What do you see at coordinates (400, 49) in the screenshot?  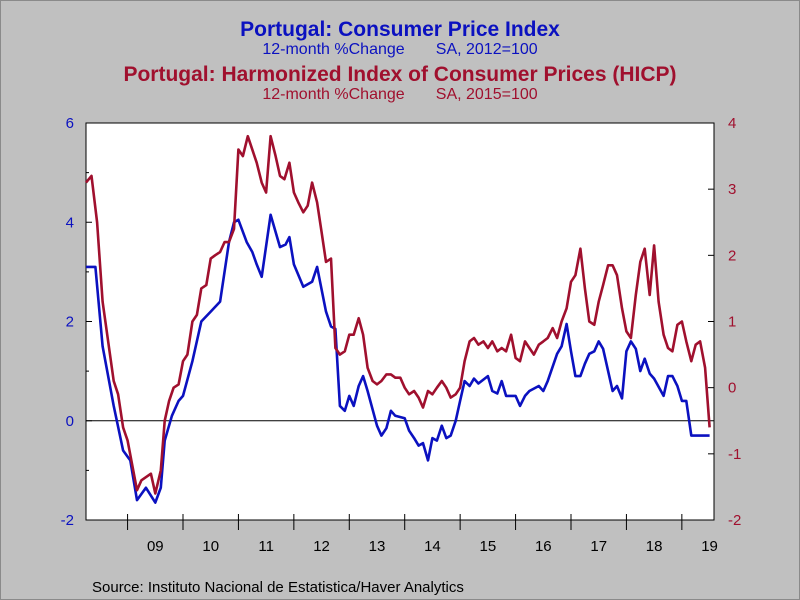 I see `chart-subtitle-cpi: 12-month %Change SA, 2012=100` at bounding box center [400, 49].